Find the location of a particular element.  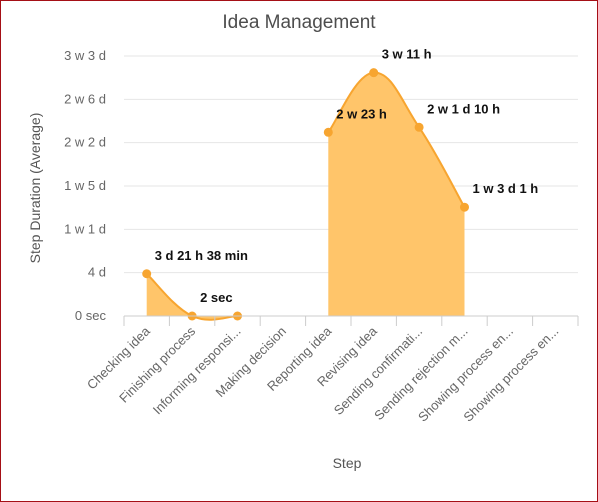

y-tick-label: 2 w 2 d is located at coordinates (85, 142).